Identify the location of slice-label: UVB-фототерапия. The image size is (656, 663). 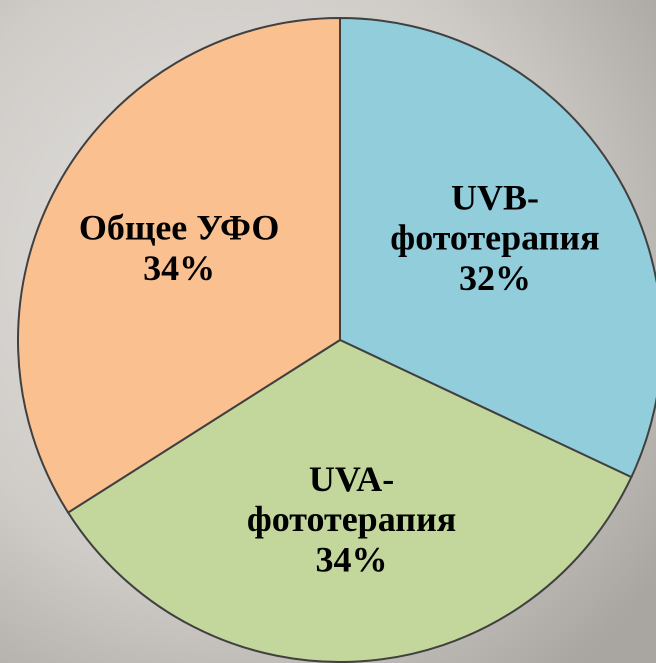
(494, 218).